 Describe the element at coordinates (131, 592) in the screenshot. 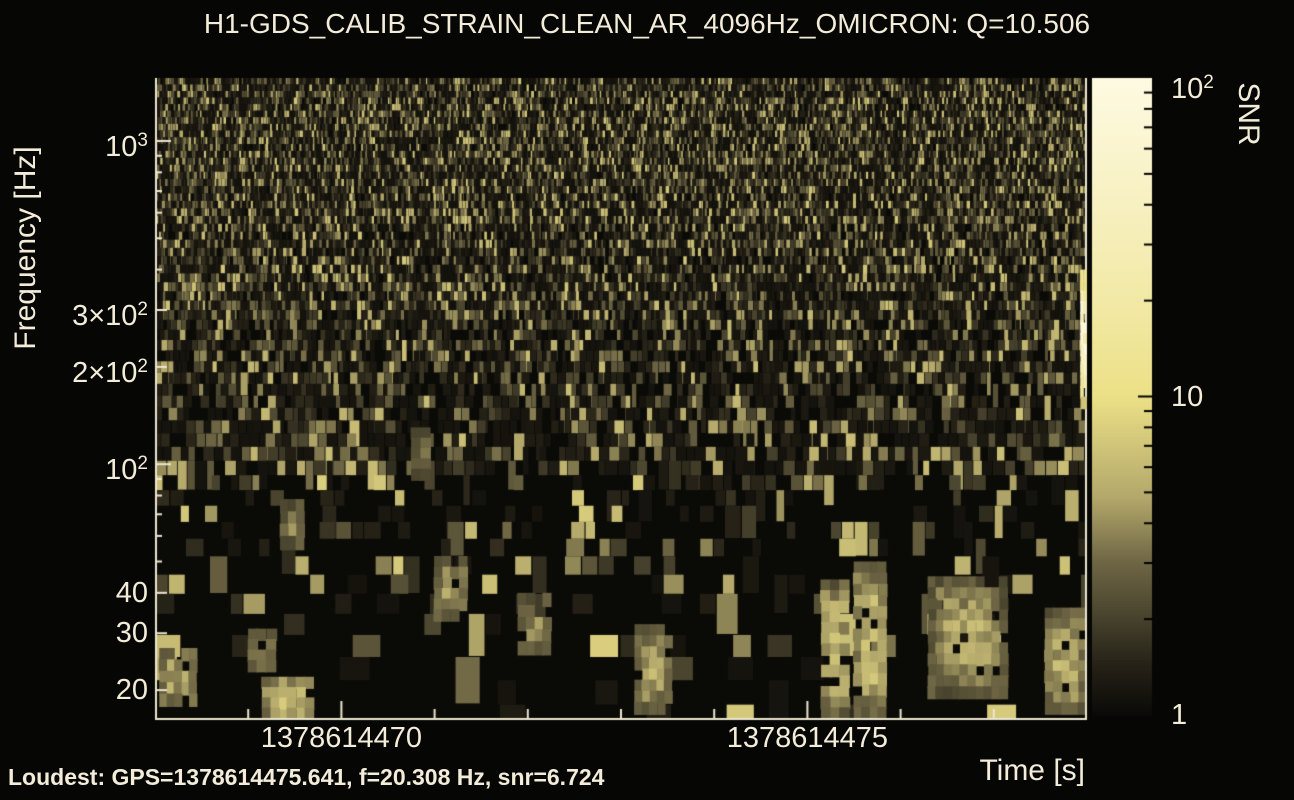

I see `y-tick-label-40: 40` at that location.